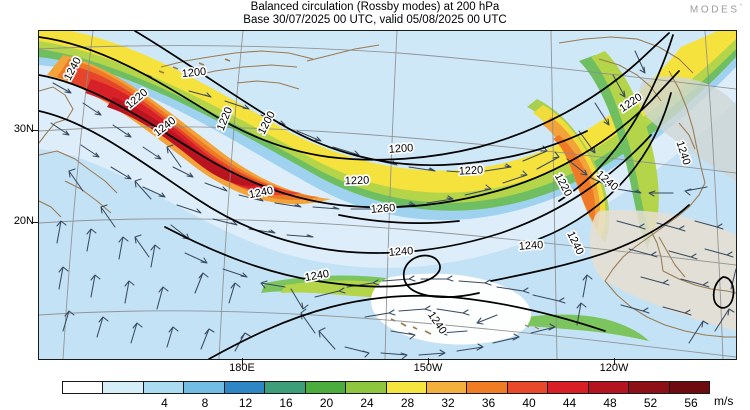  I want to click on colorbar-units-label: m/s, so click(724, 401).